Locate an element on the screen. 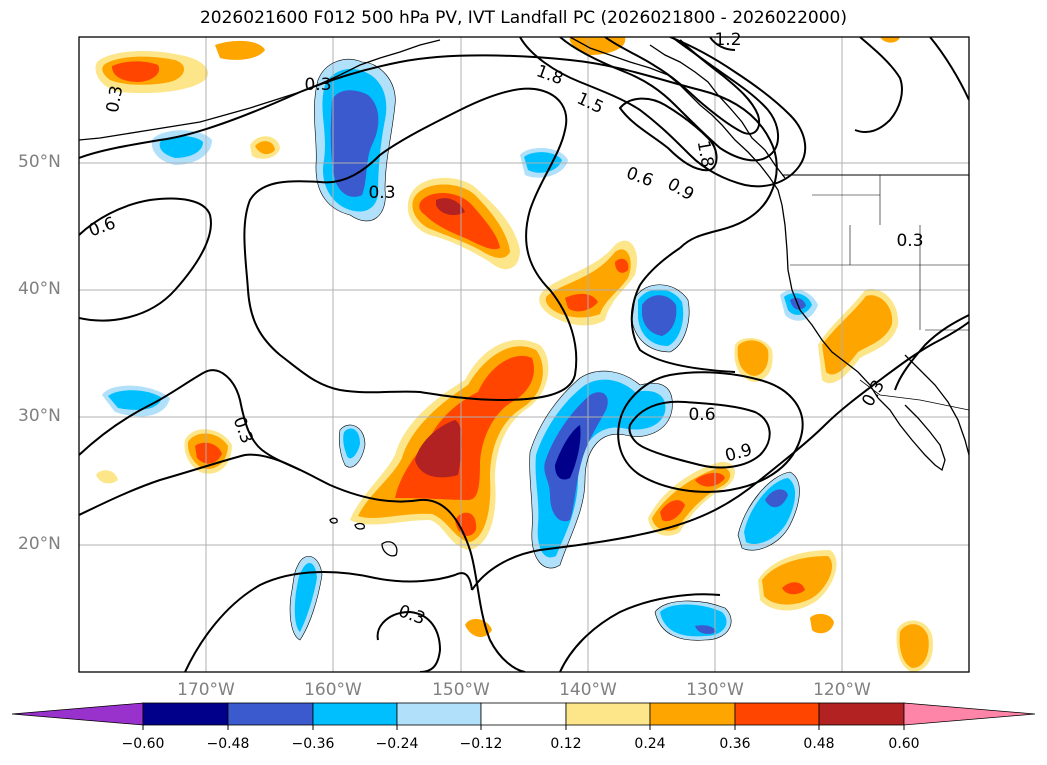 The width and height of the screenshot is (1047, 765). colorbar-tick-label: 0.24 is located at coordinates (650, 744).